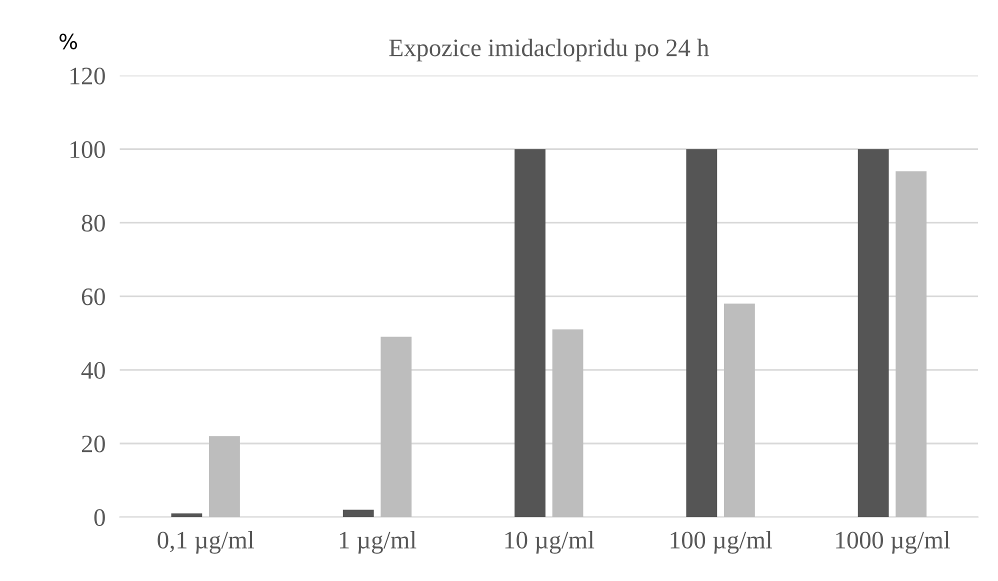 This screenshot has height=581, width=998. Describe the element at coordinates (87, 76) in the screenshot. I see `y-tick-label: 120` at that location.